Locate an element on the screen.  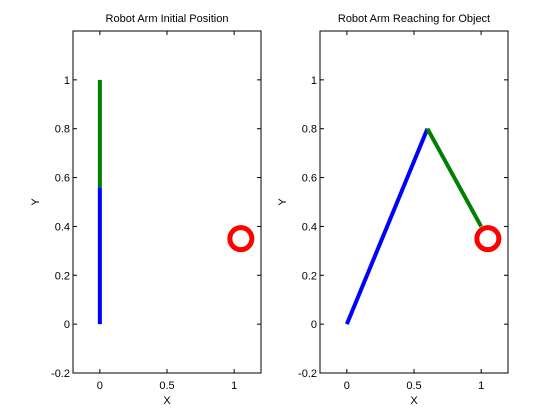
chart-title: Robot Arm Initial Position is located at coordinates (167, 19).